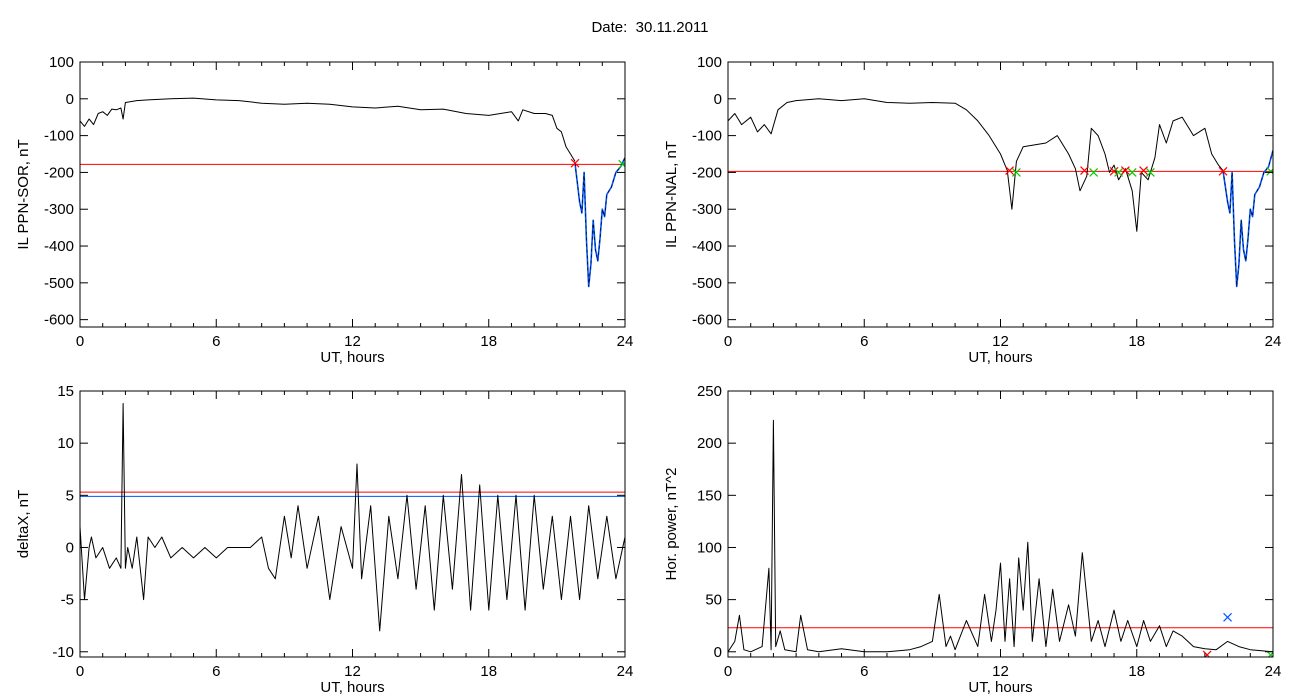 Image resolution: width=1300 pixels, height=700 pixels. What do you see at coordinates (63, 652) in the screenshot?
I see `y-tick-label: -10` at bounding box center [63, 652].